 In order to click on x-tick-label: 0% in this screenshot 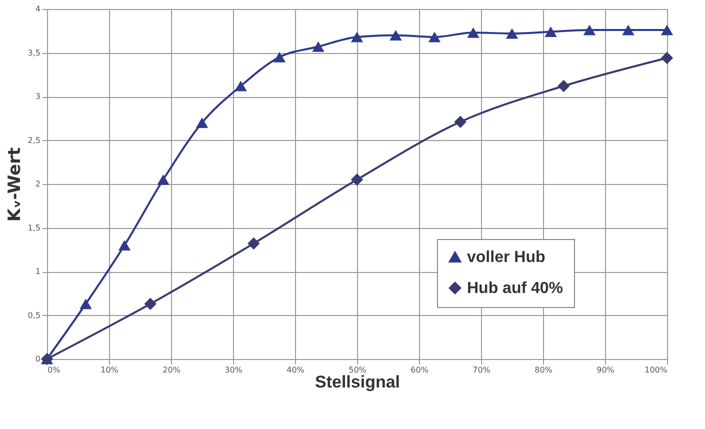, I will do `click(54, 370)`.